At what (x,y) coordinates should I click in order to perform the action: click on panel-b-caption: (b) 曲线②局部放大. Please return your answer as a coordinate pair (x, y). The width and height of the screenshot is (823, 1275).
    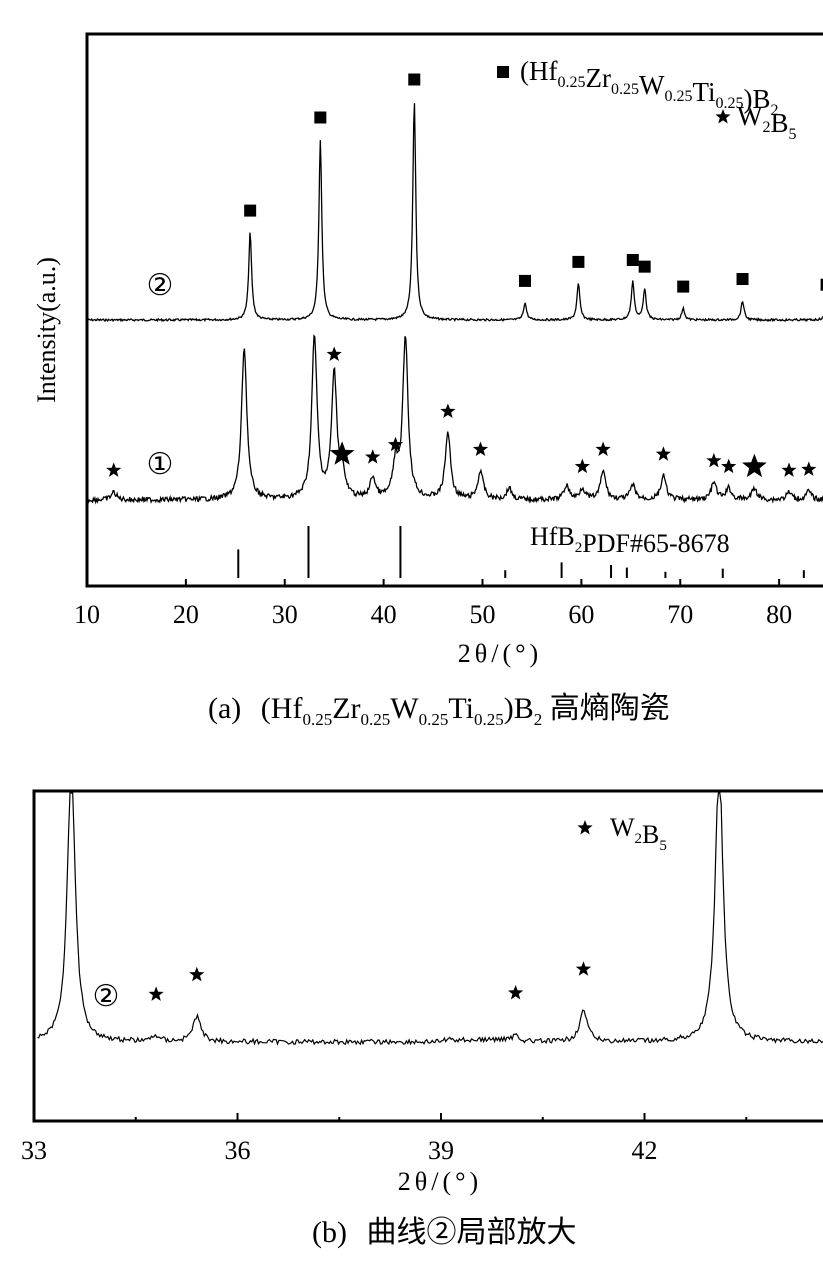
    Looking at the image, I should click on (444, 1229).